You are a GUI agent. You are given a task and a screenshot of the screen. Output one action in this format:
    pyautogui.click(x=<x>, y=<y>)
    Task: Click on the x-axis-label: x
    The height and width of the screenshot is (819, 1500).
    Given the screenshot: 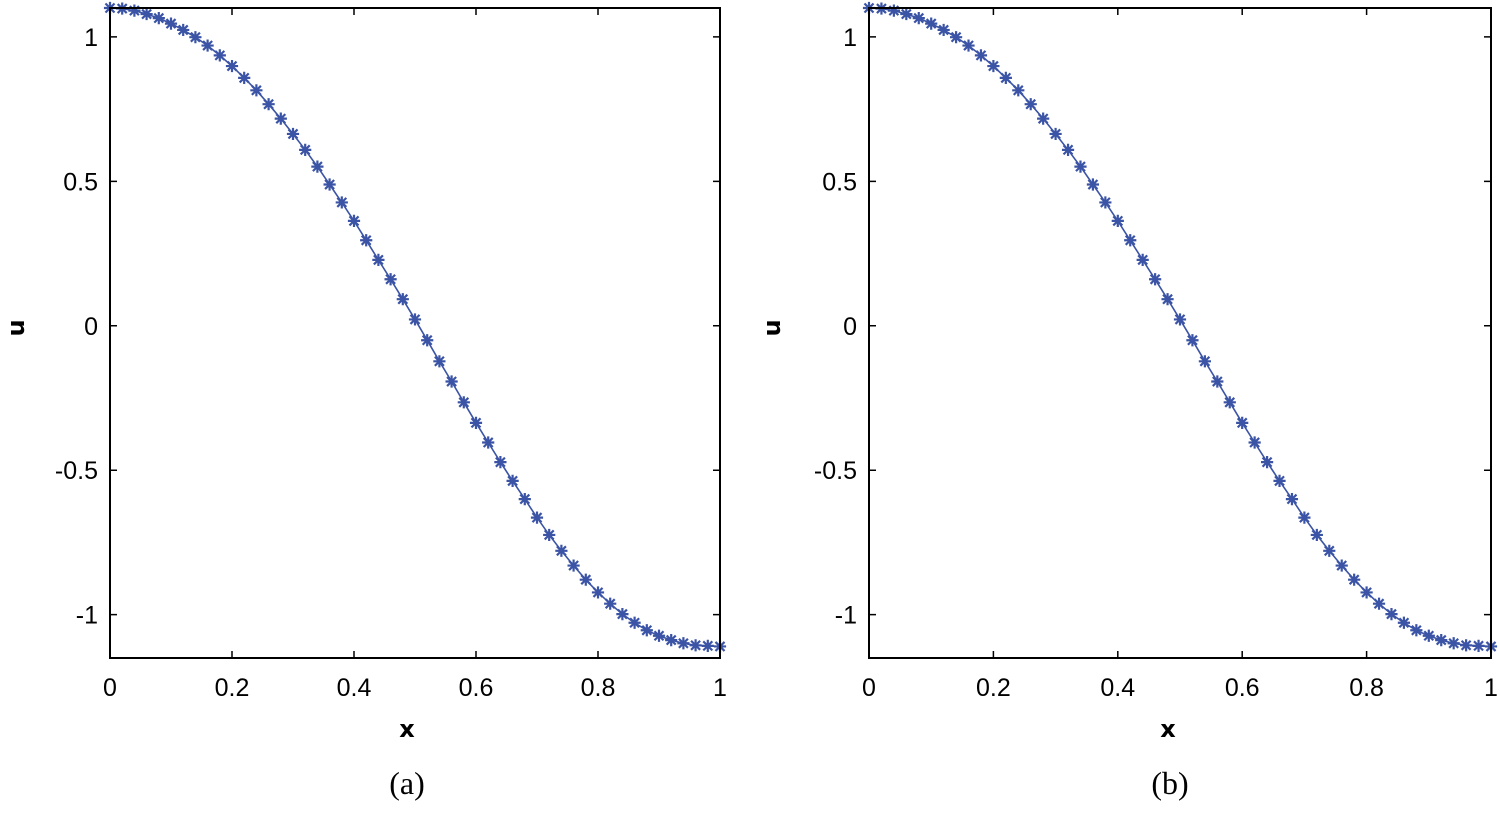 What is the action you would take?
    pyautogui.click(x=407, y=729)
    